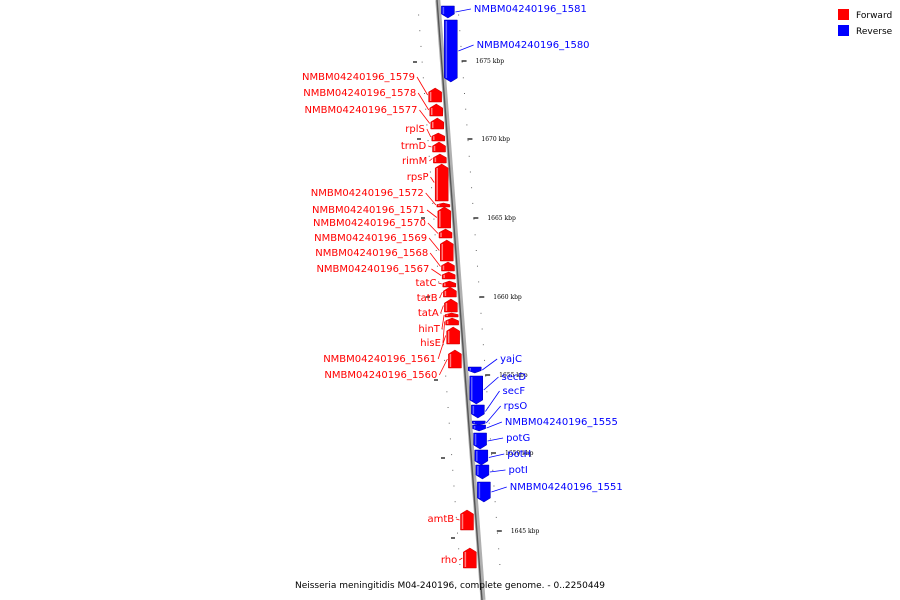 Image resolution: width=900 pixels, height=600 pixels. I want to click on gene-trmd, so click(439, 147).